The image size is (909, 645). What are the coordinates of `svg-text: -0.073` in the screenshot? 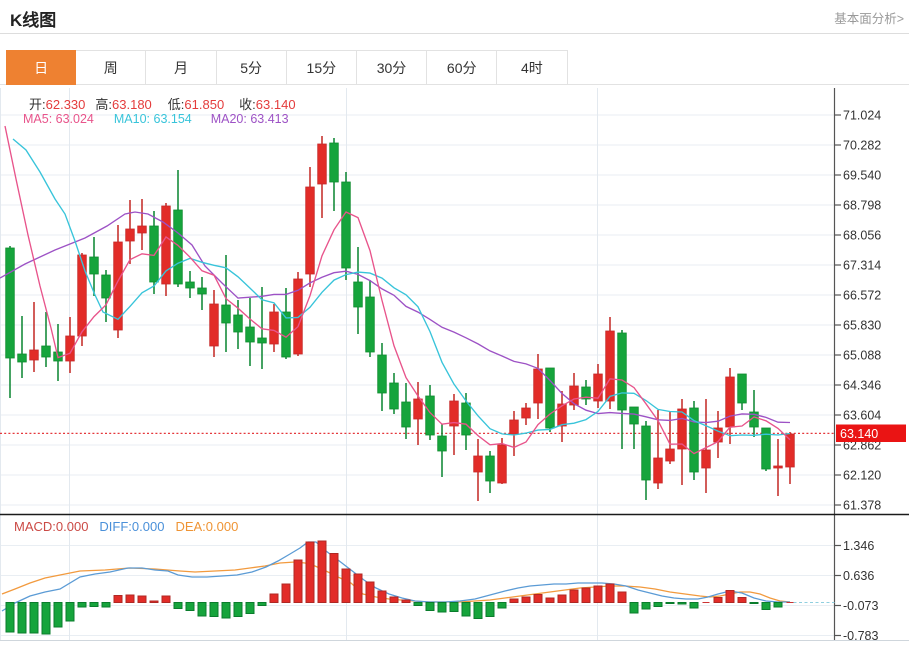 It's located at (860, 606).